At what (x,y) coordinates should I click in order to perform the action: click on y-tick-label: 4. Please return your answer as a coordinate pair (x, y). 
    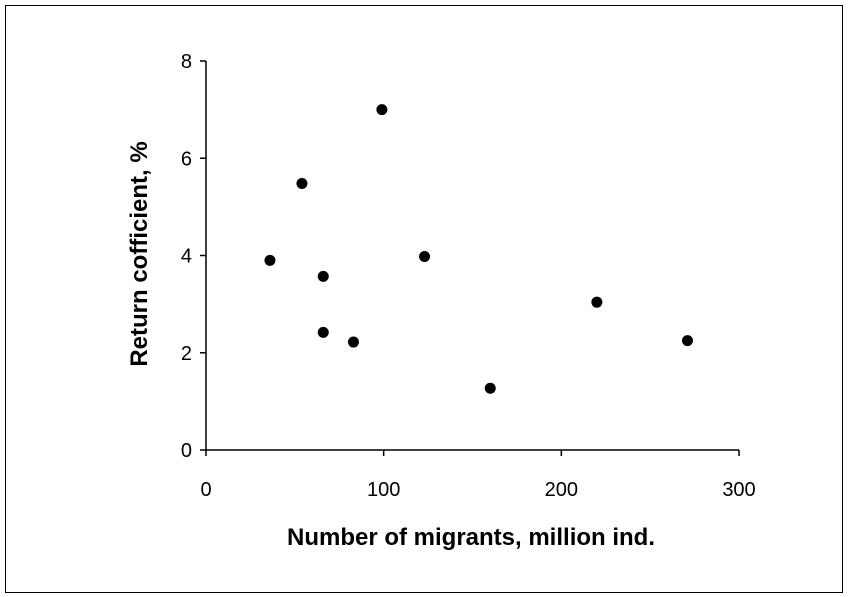
    Looking at the image, I should click on (186, 257).